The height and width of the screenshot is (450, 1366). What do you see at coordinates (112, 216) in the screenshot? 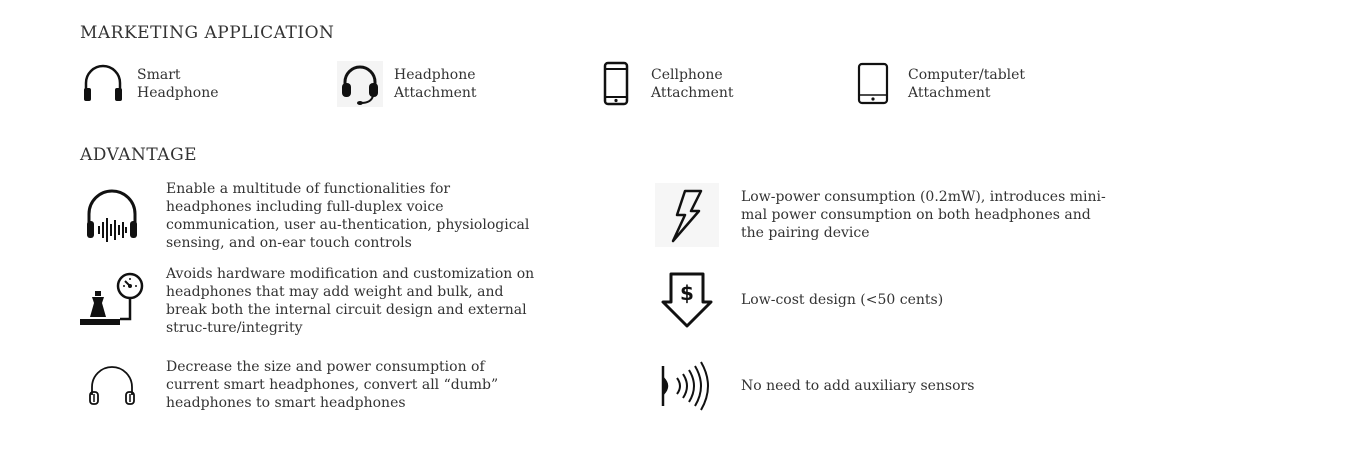
I see `headphone-soundwave-icon` at bounding box center [112, 216].